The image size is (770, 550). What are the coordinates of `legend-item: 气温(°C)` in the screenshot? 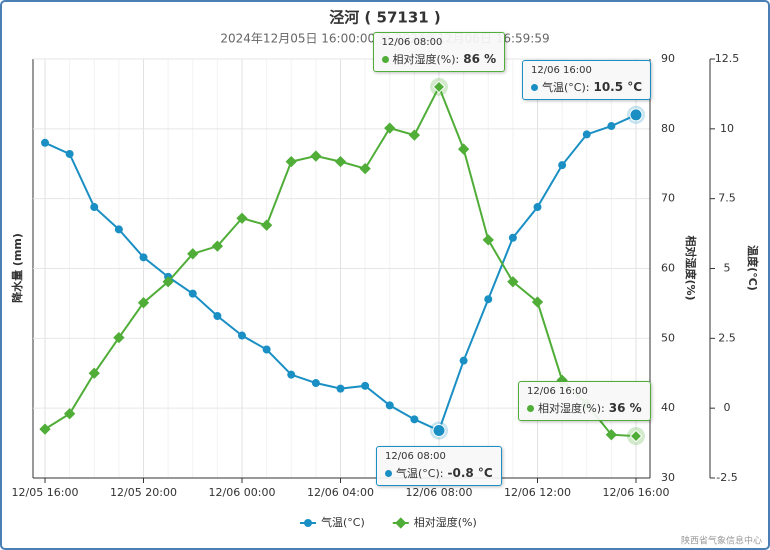 It's located at (332, 522).